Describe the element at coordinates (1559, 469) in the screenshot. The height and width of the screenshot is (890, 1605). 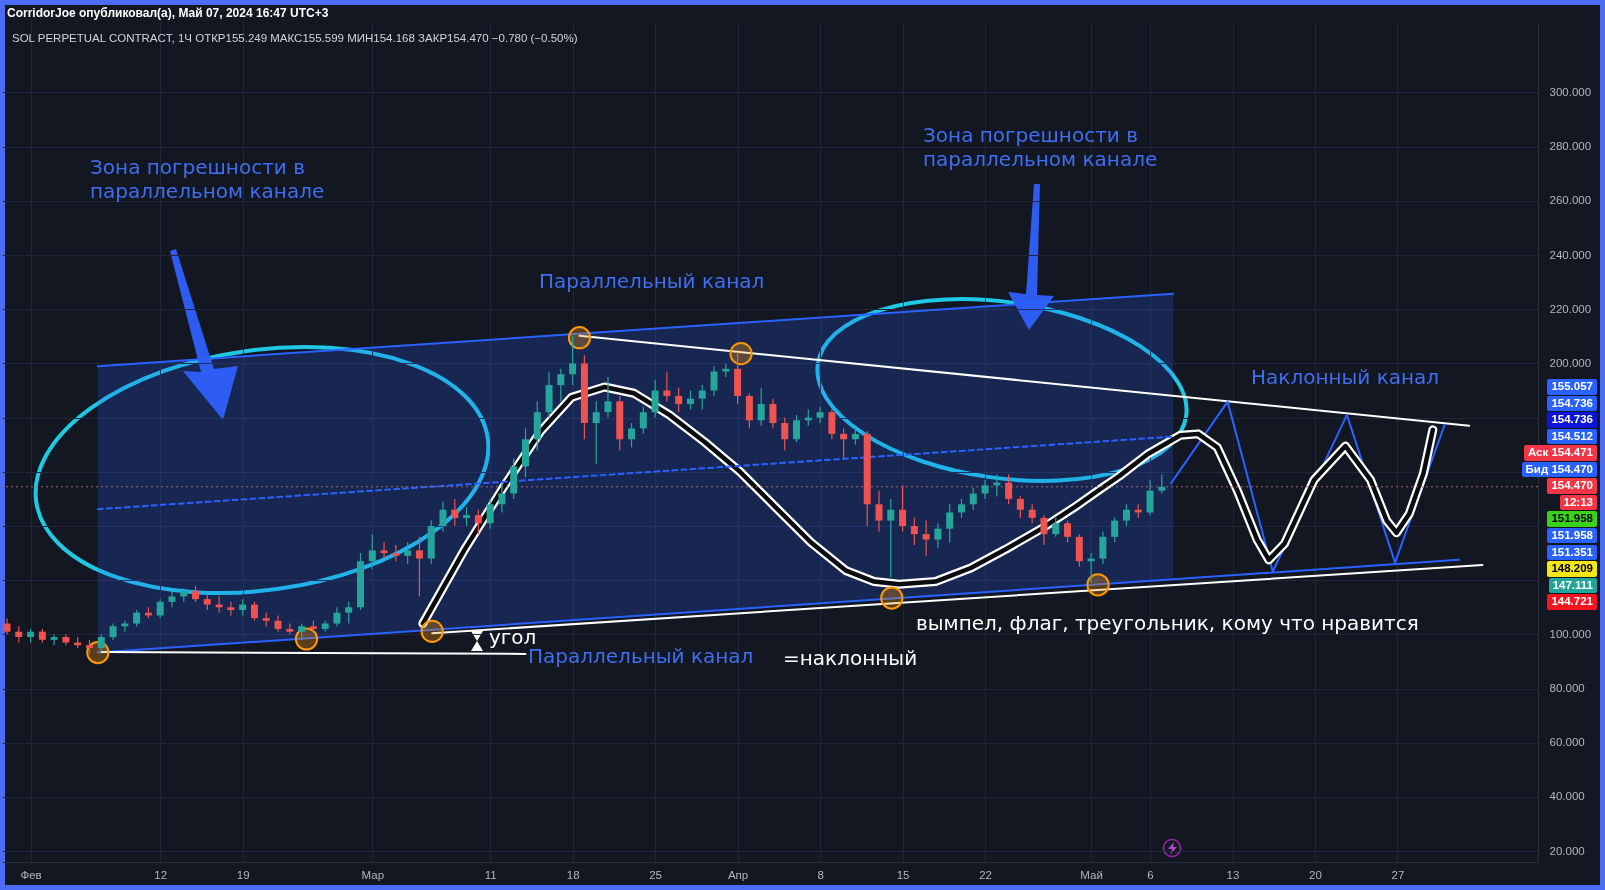
I see `annotation: Бид 154.470` at that location.